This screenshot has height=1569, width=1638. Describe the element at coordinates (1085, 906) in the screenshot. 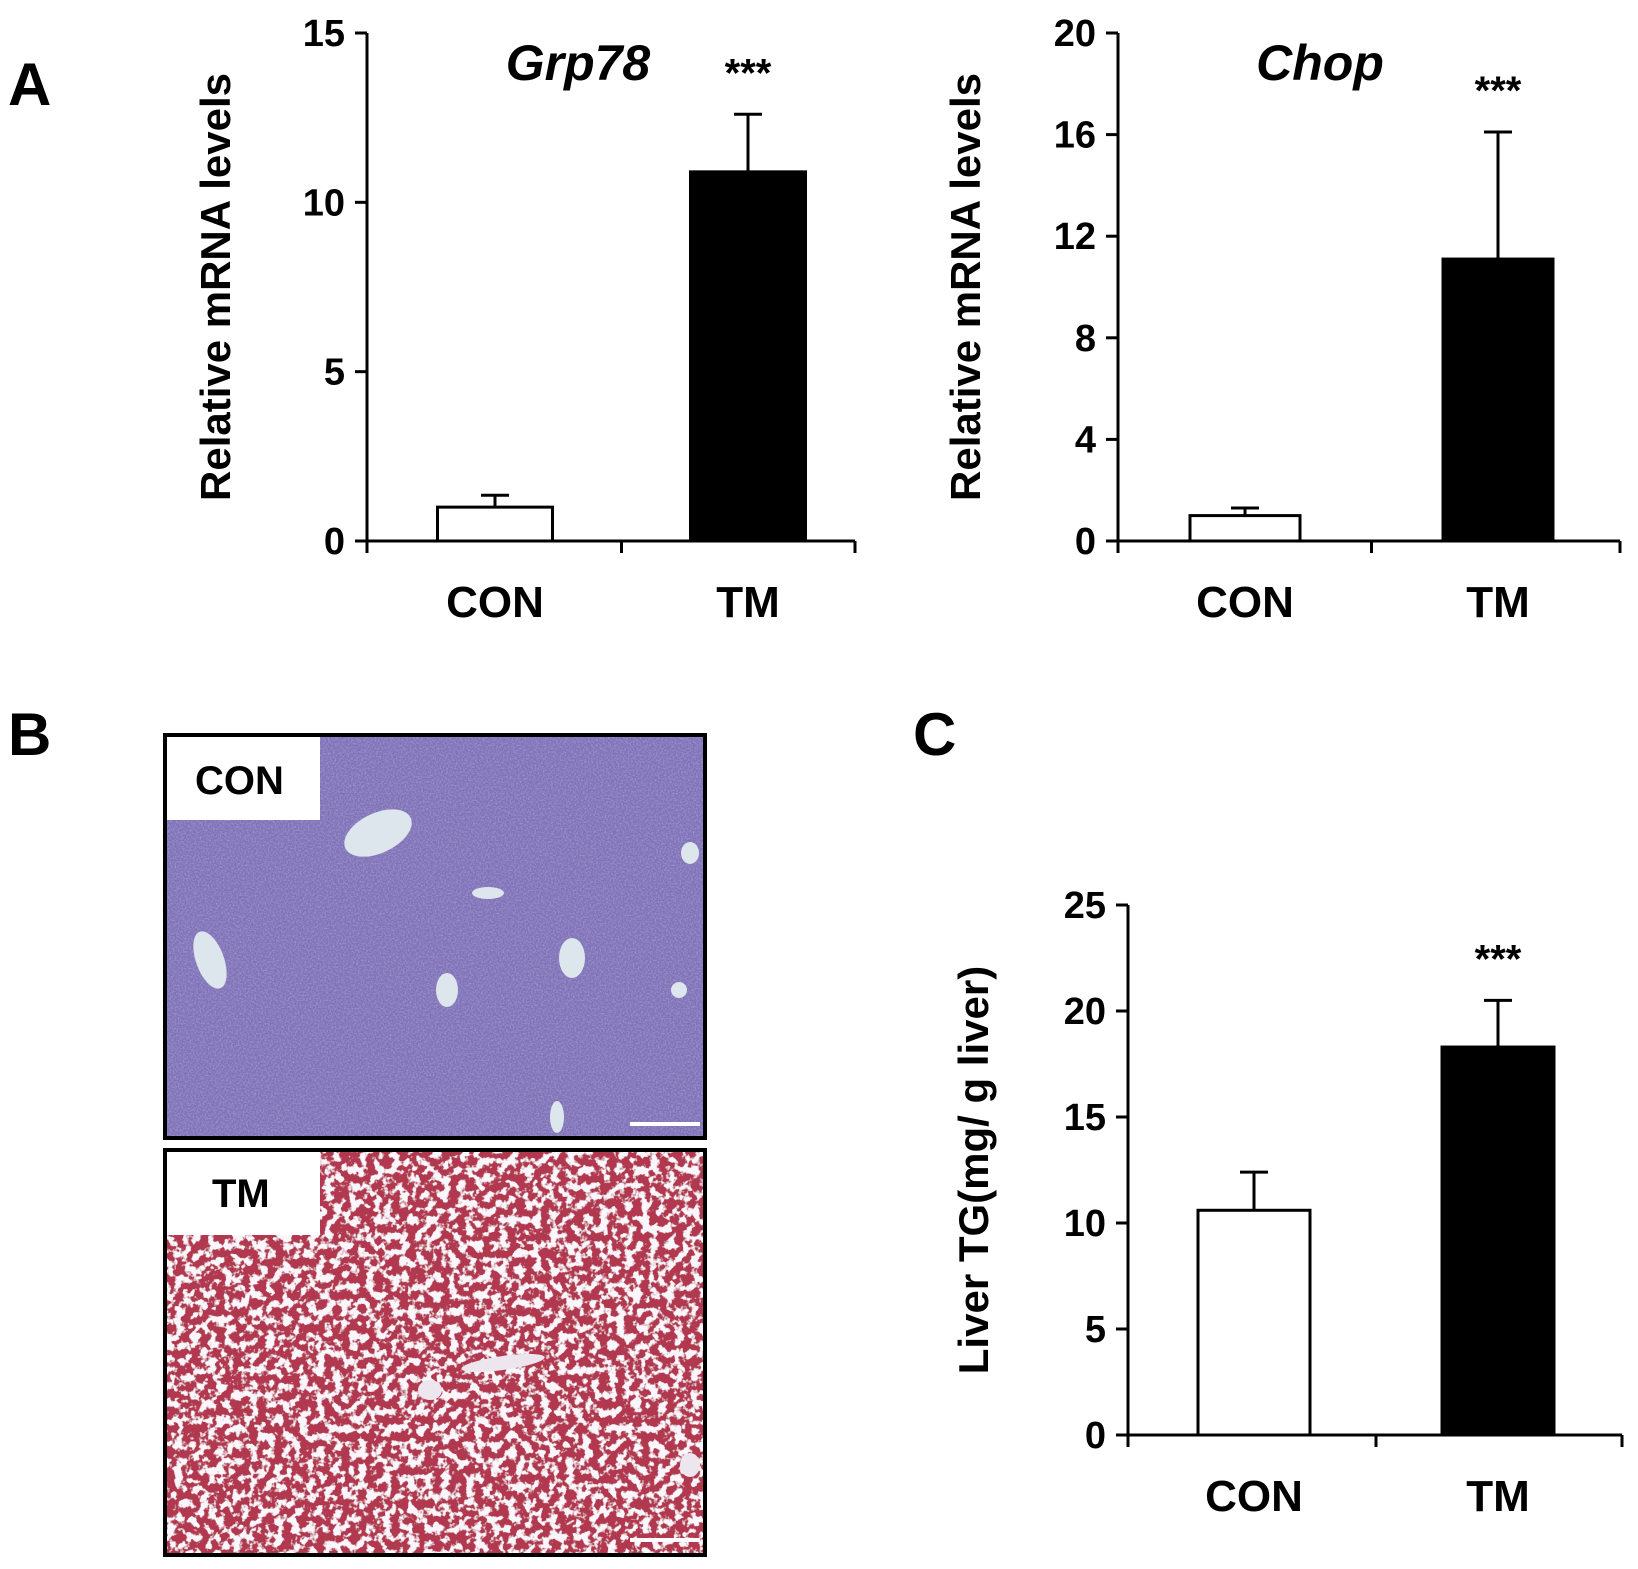

I see `y-tick-label: 25` at that location.